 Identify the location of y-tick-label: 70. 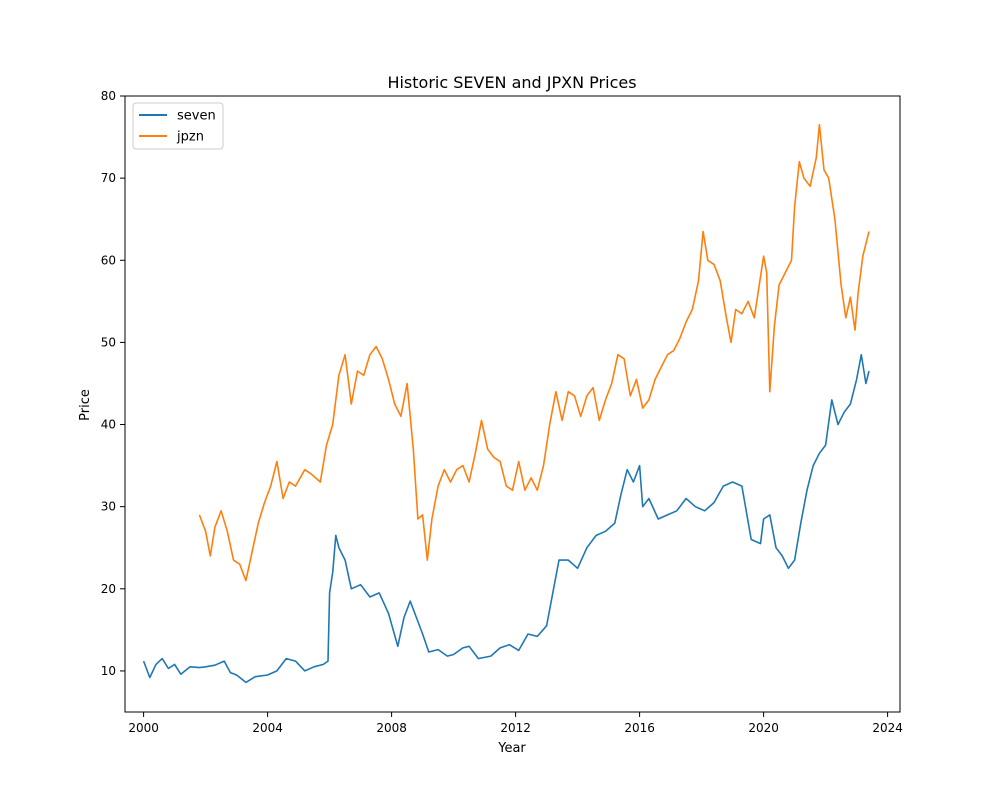
(108, 178).